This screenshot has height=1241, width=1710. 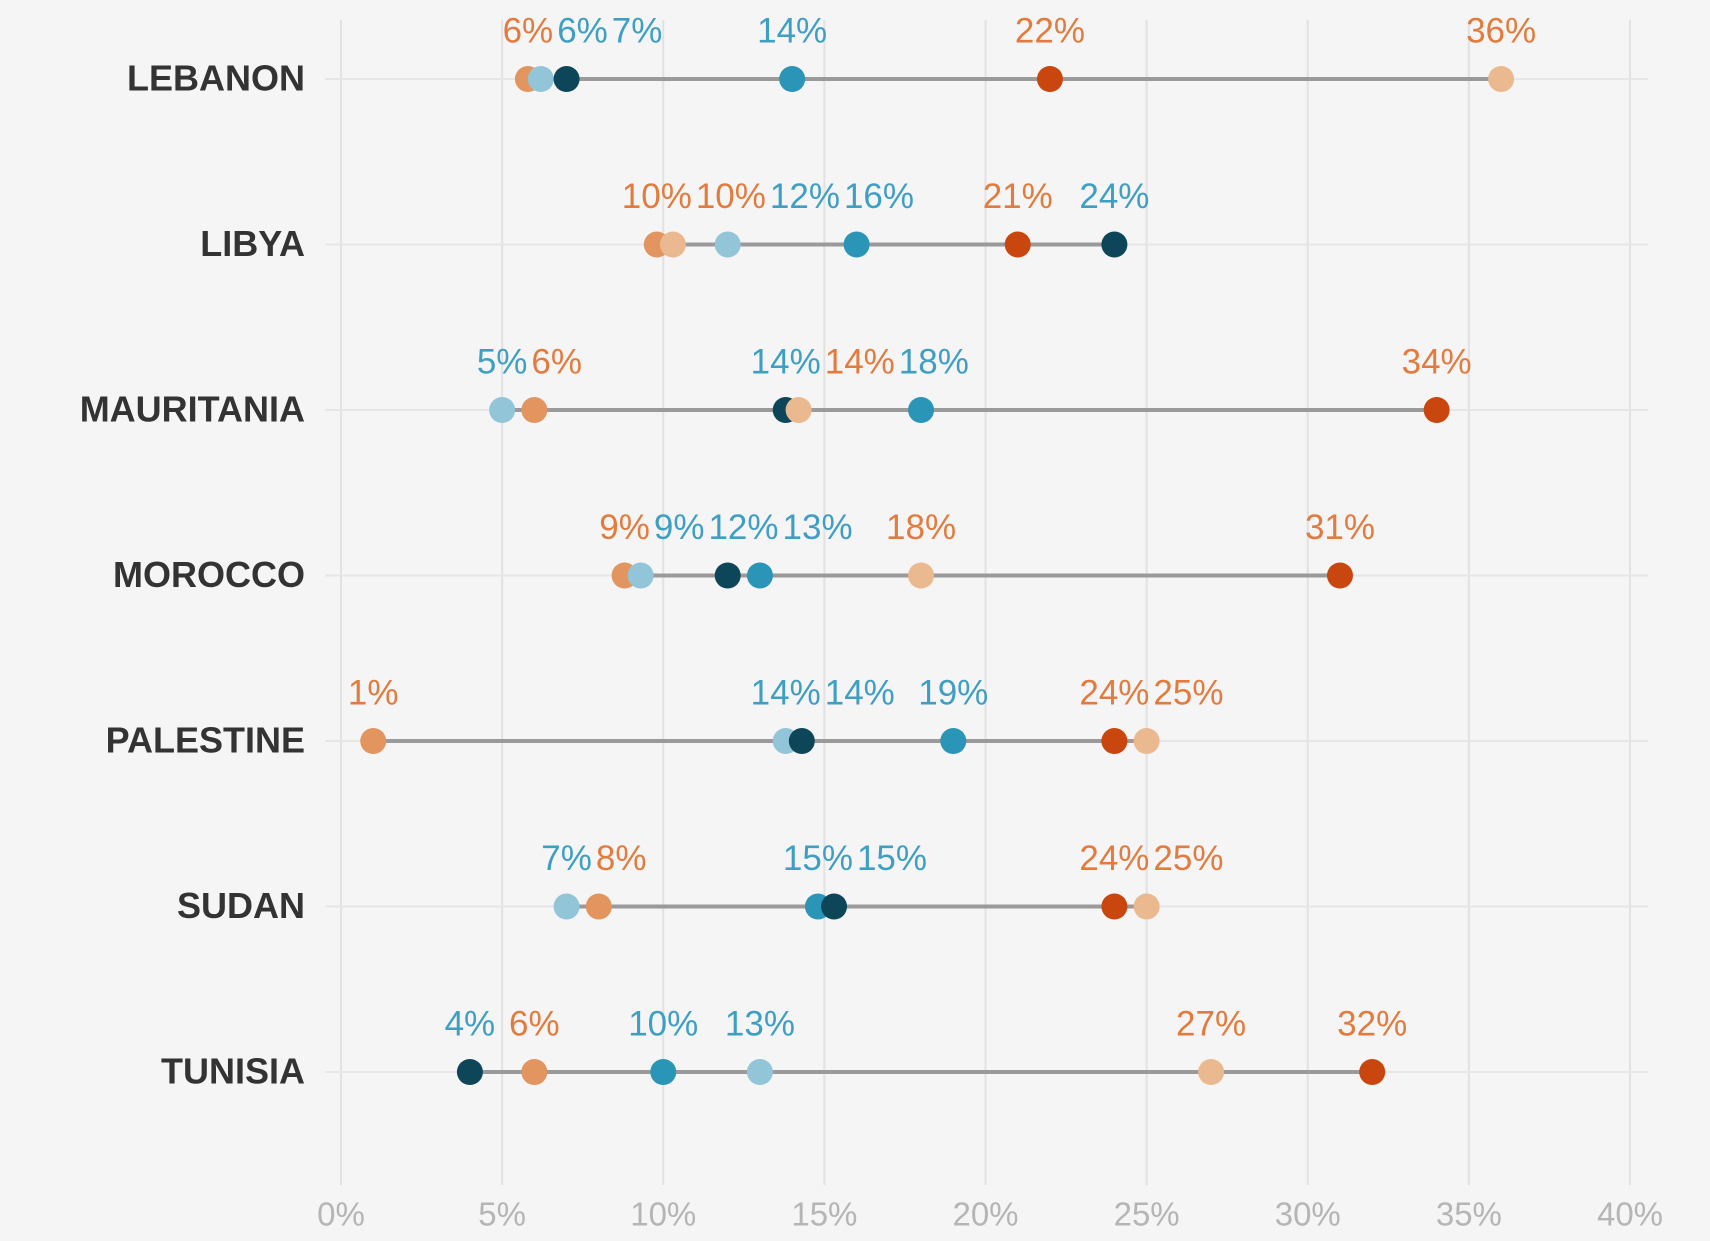 I want to click on x-tick-label: 10%, so click(x=663, y=1214).